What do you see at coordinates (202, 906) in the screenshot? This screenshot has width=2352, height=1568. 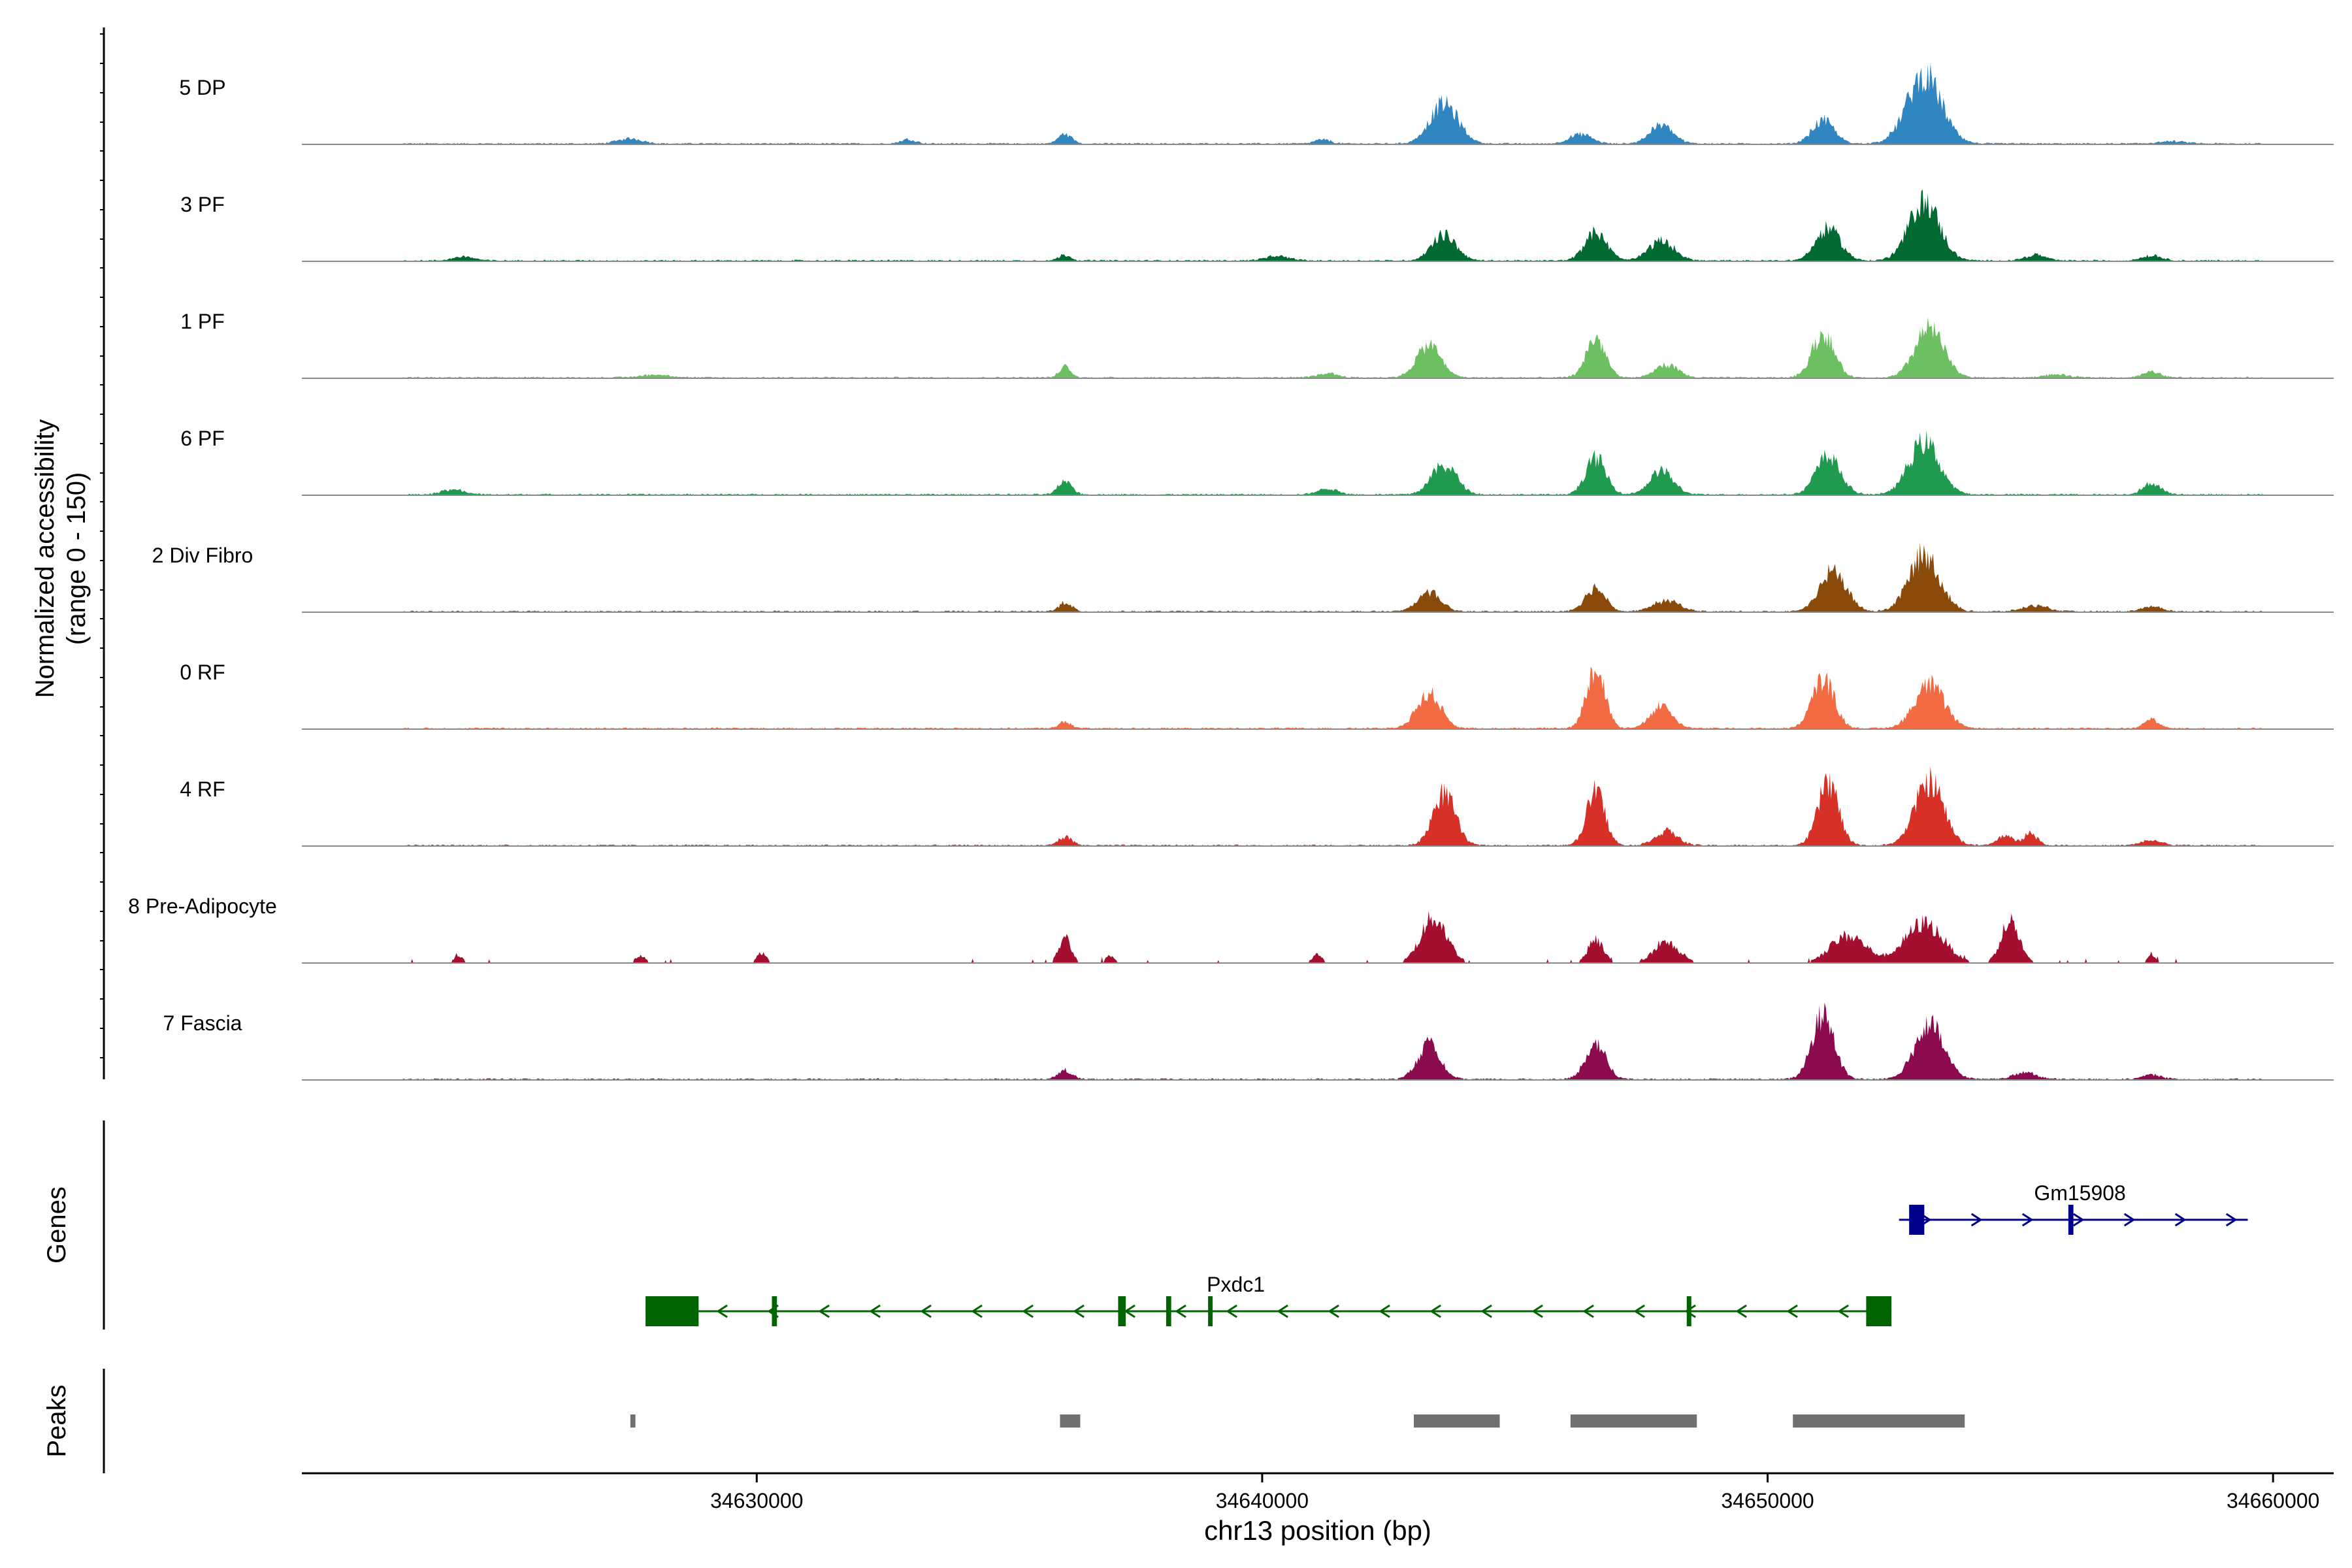 I see `track-label: 8 Pre-Adipocyte` at bounding box center [202, 906].